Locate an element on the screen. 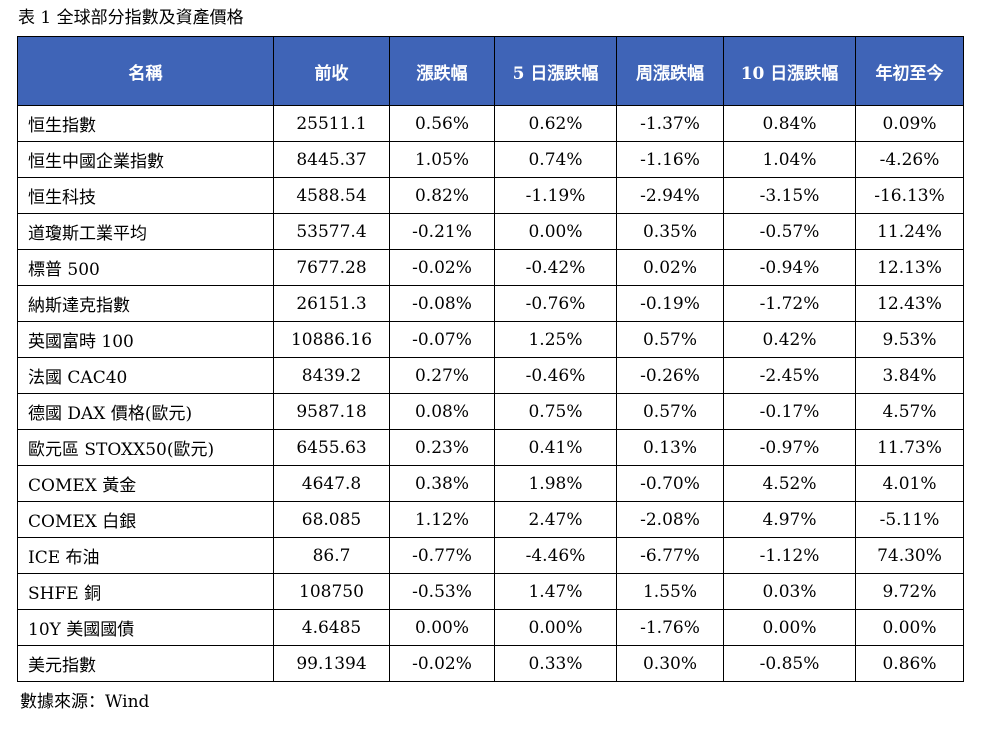 Image resolution: width=981 pixels, height=730 pixels. change-cell: 0.08% is located at coordinates (442, 411).